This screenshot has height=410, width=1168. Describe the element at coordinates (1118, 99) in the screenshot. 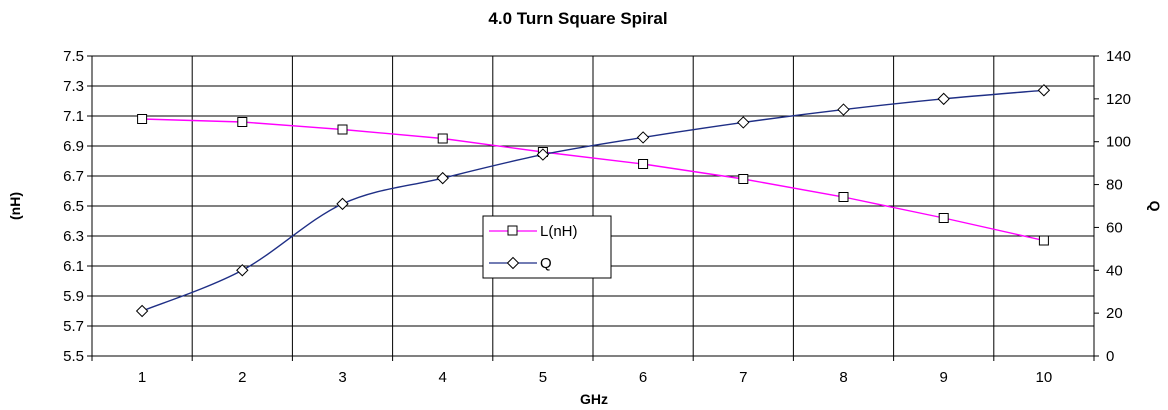

I see `right-tick-label: 120` at that location.